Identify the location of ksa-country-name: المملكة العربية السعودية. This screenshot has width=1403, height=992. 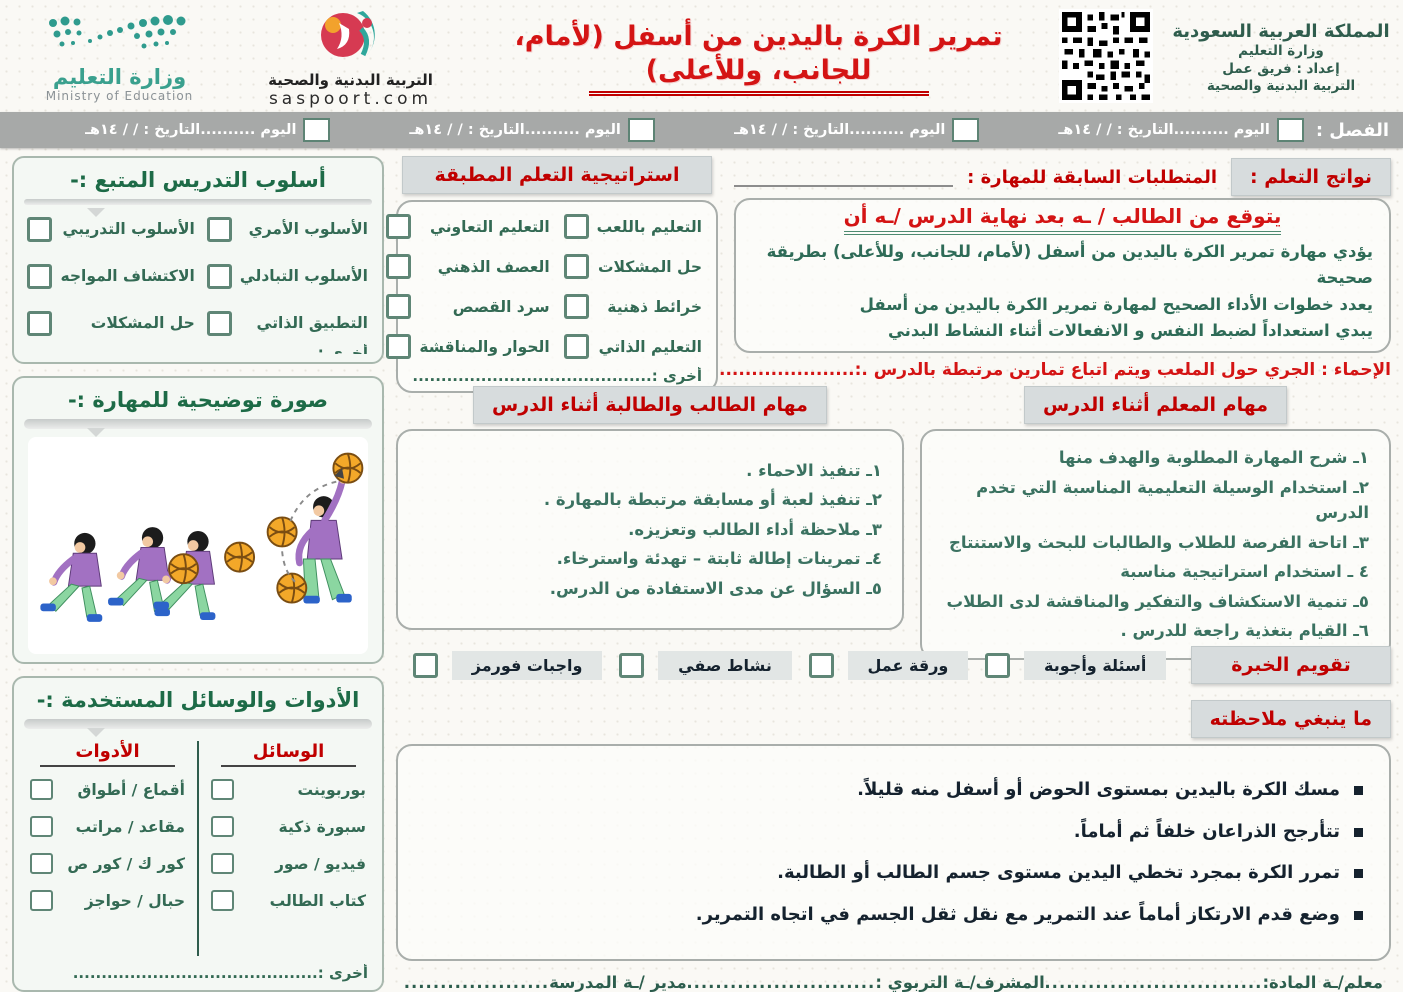
(1281, 31).